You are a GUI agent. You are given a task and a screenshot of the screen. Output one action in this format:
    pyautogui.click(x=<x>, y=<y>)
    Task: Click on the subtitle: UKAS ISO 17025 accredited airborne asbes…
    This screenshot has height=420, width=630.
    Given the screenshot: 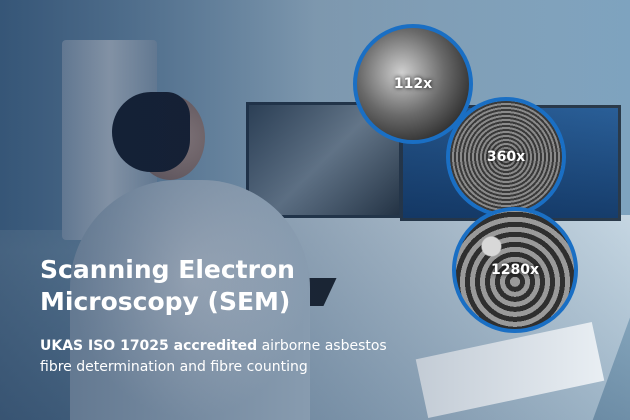 What is the action you would take?
    pyautogui.click(x=250, y=357)
    